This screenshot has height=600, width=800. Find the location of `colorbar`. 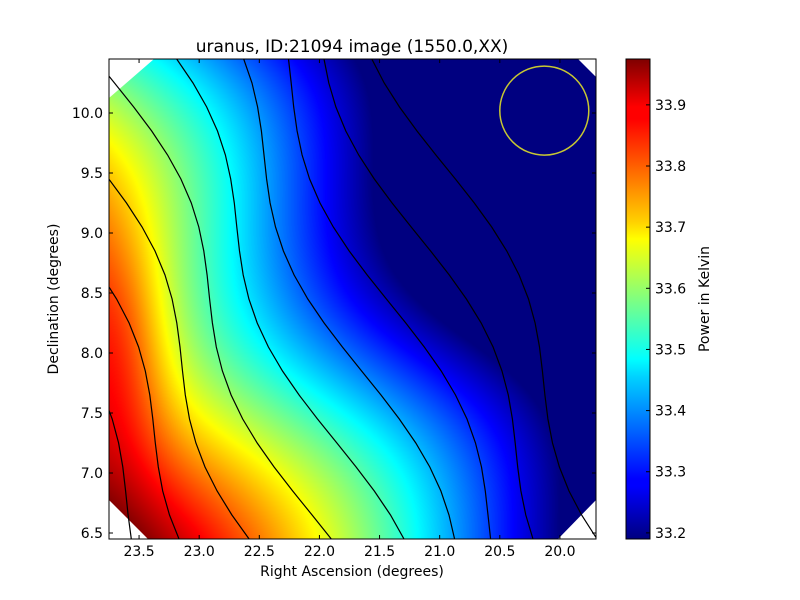

colorbar is located at coordinates (638, 299).